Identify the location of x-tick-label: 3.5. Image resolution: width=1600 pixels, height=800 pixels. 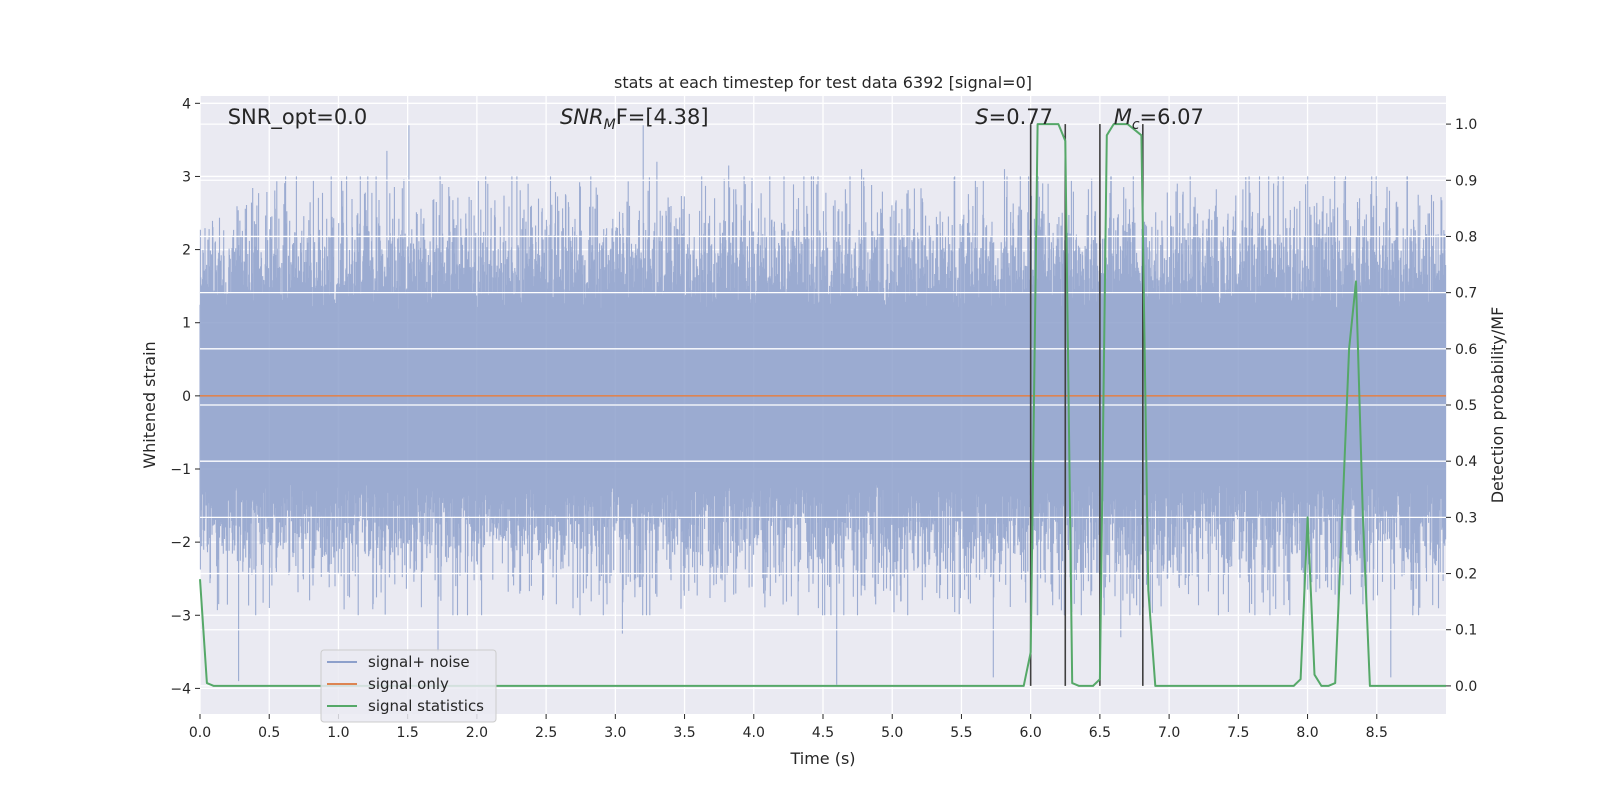
(684, 733).